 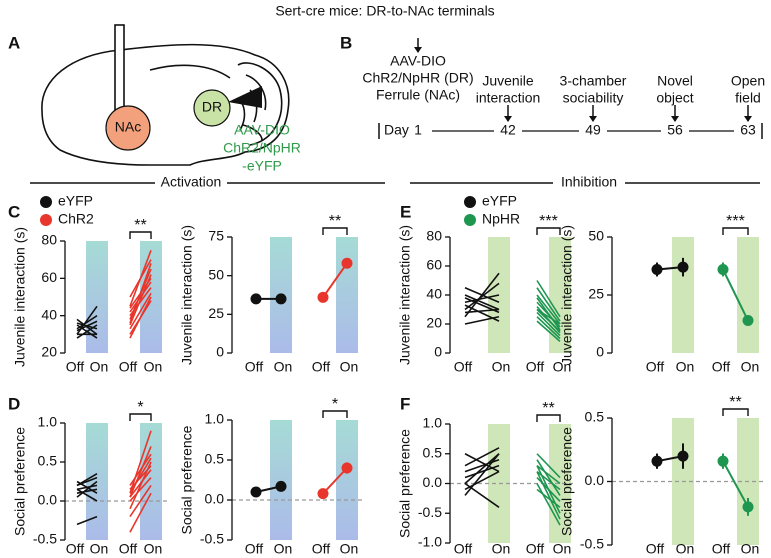 I want to click on terminal-projection, so click(x=245, y=97).